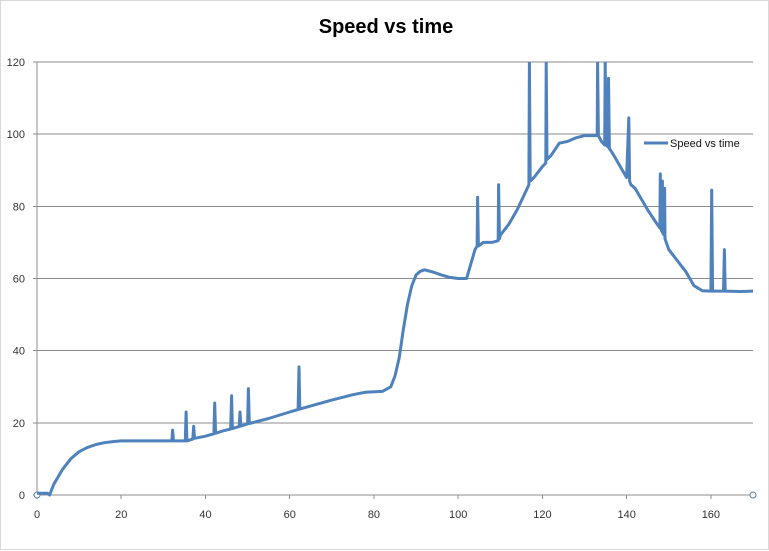  What do you see at coordinates (19, 352) in the screenshot?
I see `y-tick-label: 40` at bounding box center [19, 352].